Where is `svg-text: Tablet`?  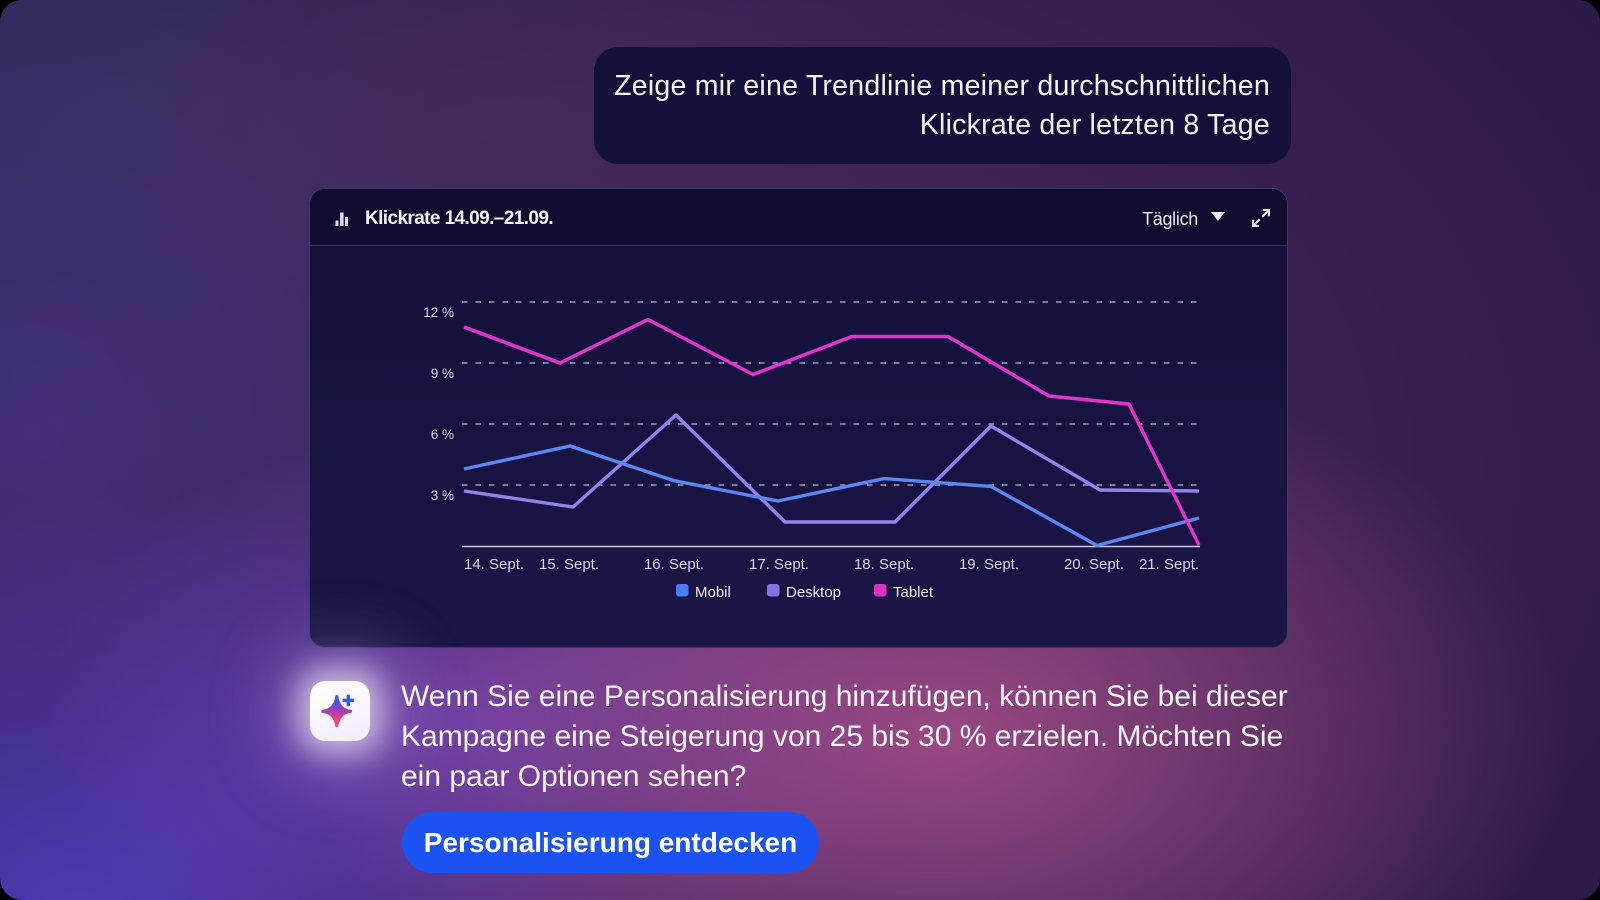 svg-text: Tablet is located at coordinates (913, 592).